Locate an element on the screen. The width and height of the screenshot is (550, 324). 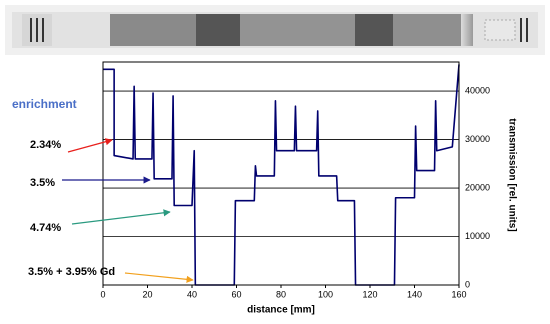
y-tick-label: 20000 is located at coordinates (477, 187).